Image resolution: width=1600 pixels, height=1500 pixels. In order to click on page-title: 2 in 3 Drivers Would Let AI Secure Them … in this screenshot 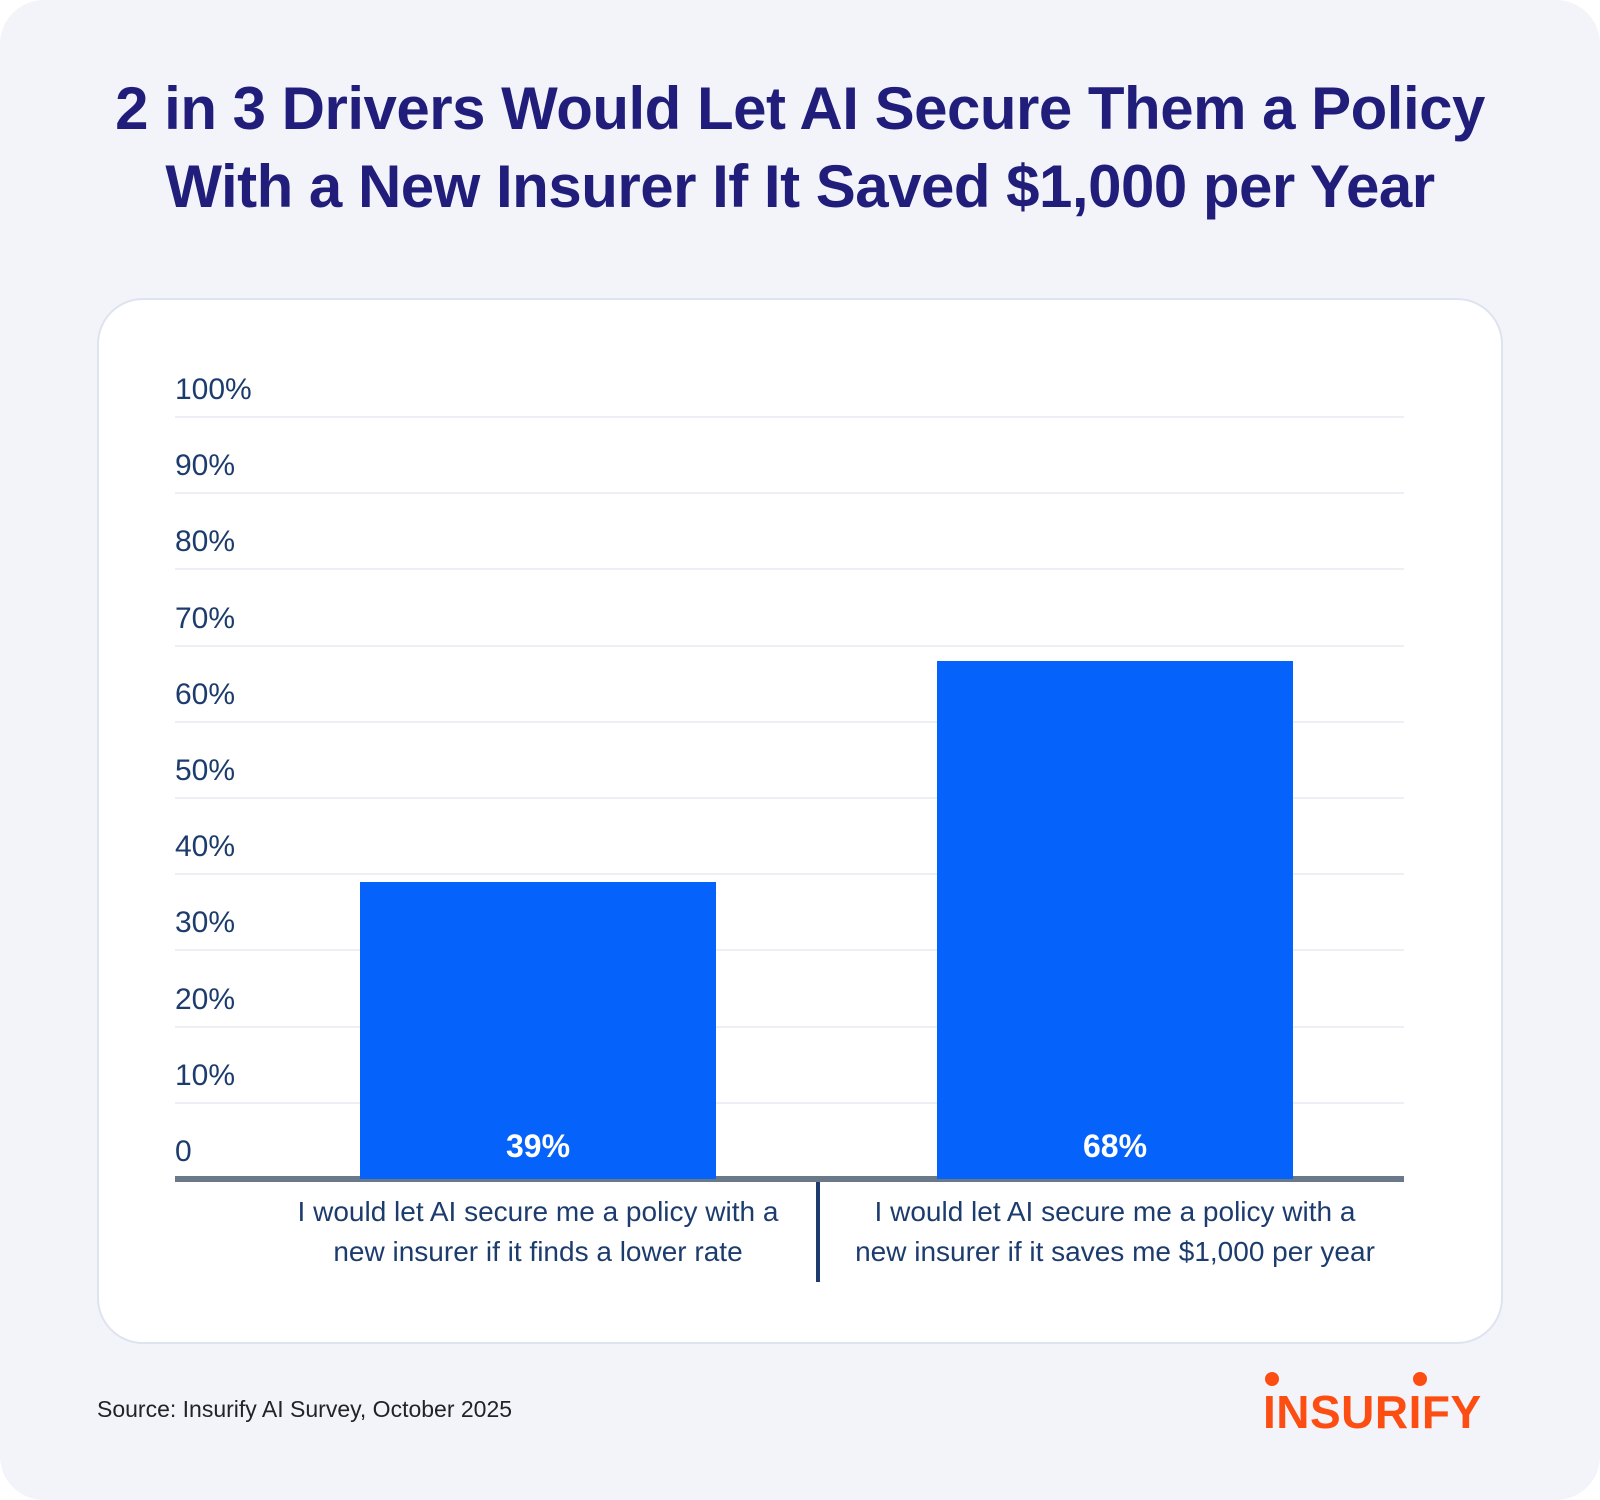, I will do `click(800, 148)`.